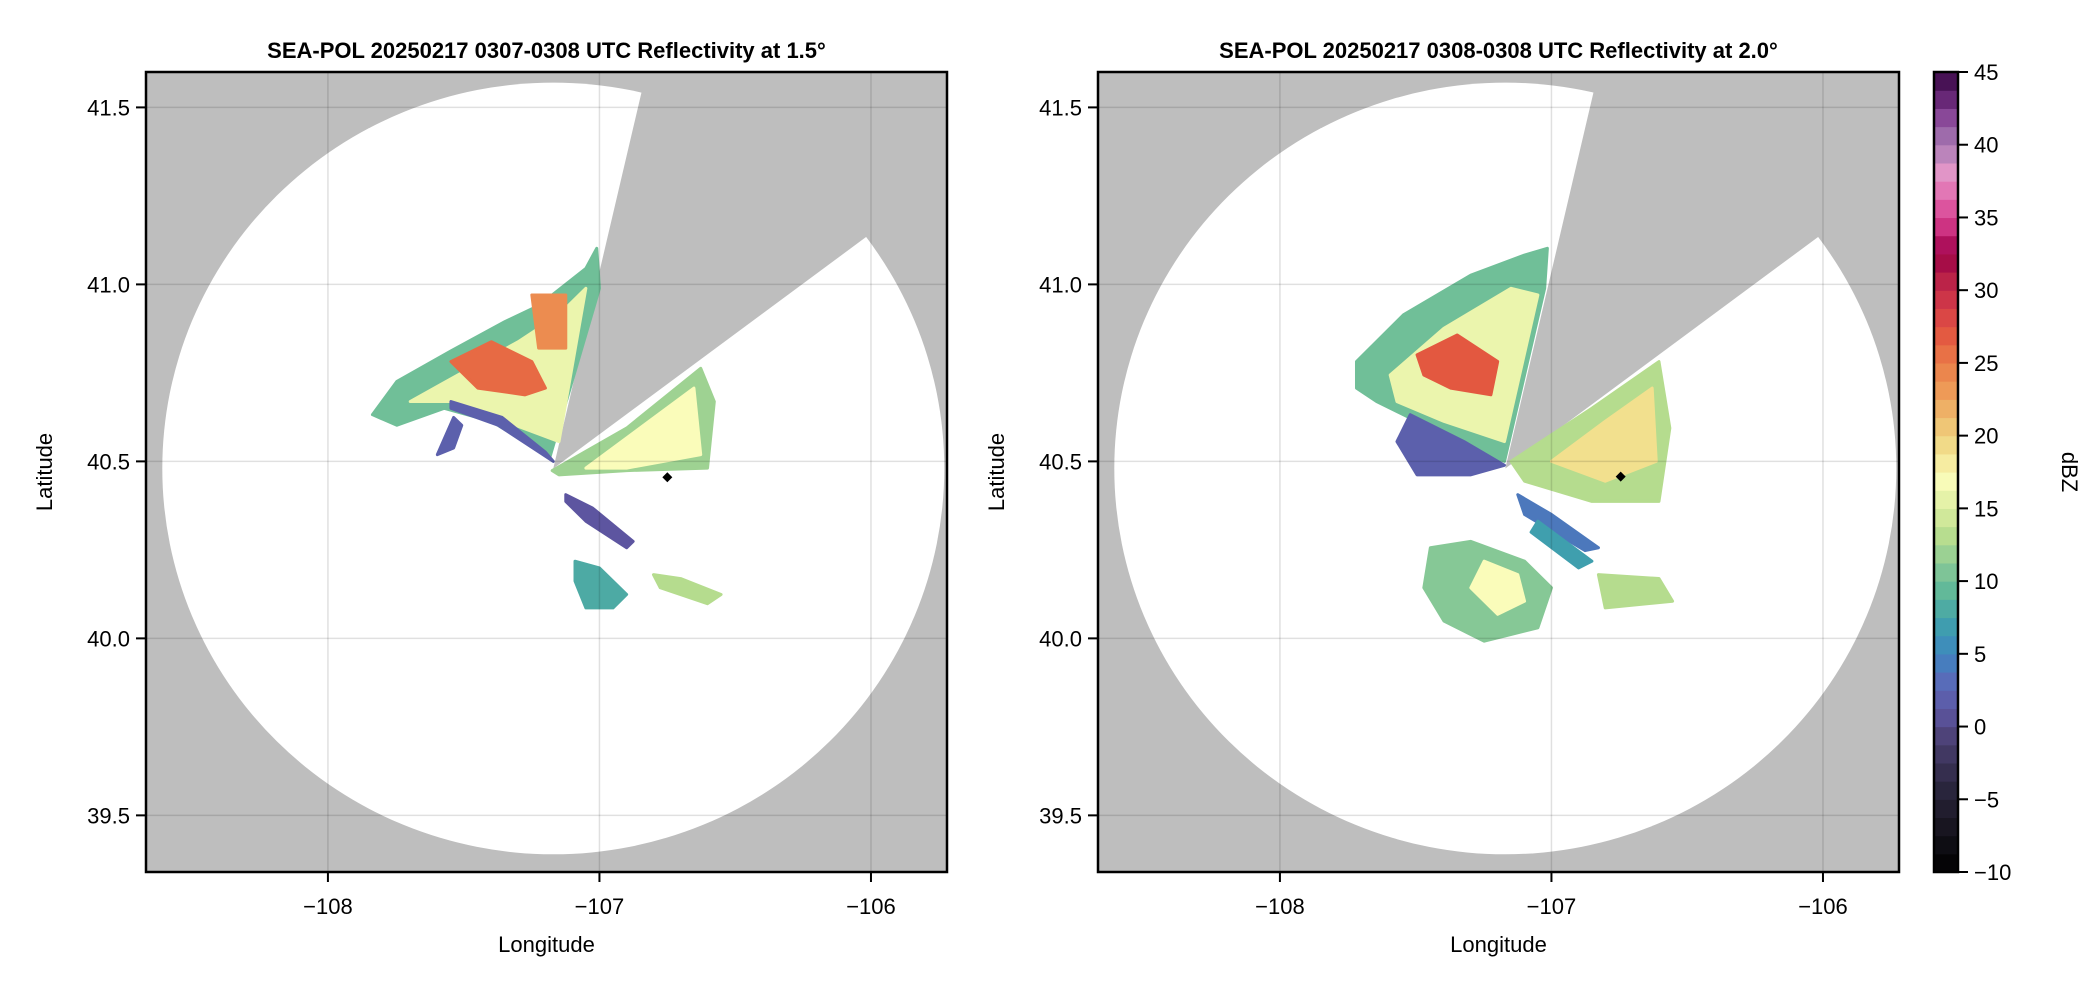  What do you see at coordinates (1986, 799) in the screenshot?
I see `colorbar-tick-label: −5` at bounding box center [1986, 799].